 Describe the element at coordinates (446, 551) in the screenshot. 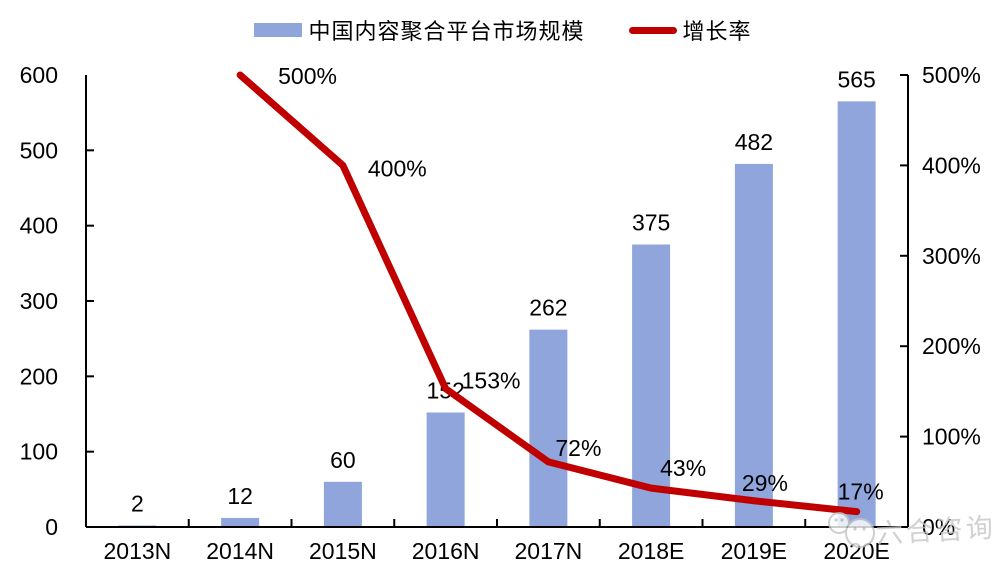

I see `x-axis-category-label: 2016N` at that location.